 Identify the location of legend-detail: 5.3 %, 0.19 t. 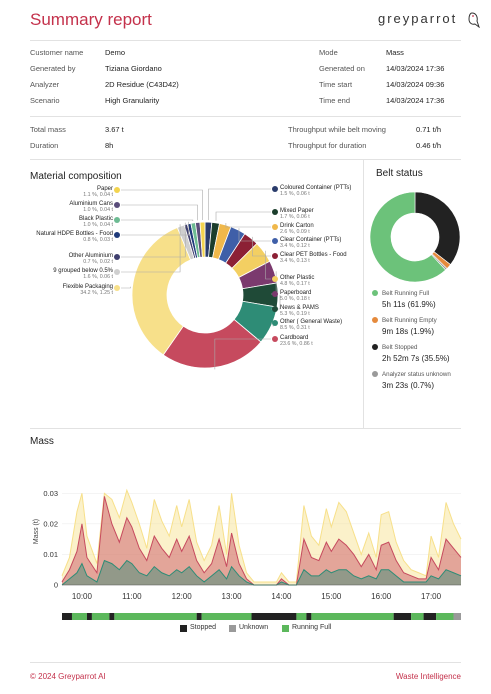
(295, 314).